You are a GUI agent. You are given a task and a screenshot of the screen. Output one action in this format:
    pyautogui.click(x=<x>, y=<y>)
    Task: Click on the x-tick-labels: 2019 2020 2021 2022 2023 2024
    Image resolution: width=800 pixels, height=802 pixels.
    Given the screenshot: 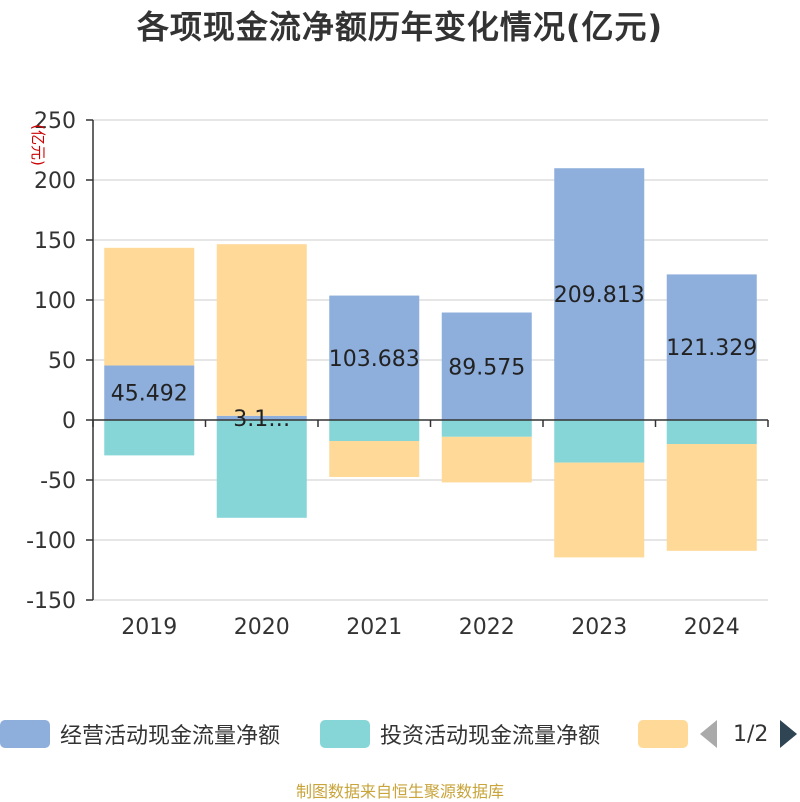 What is the action you would take?
    pyautogui.click(x=430, y=627)
    